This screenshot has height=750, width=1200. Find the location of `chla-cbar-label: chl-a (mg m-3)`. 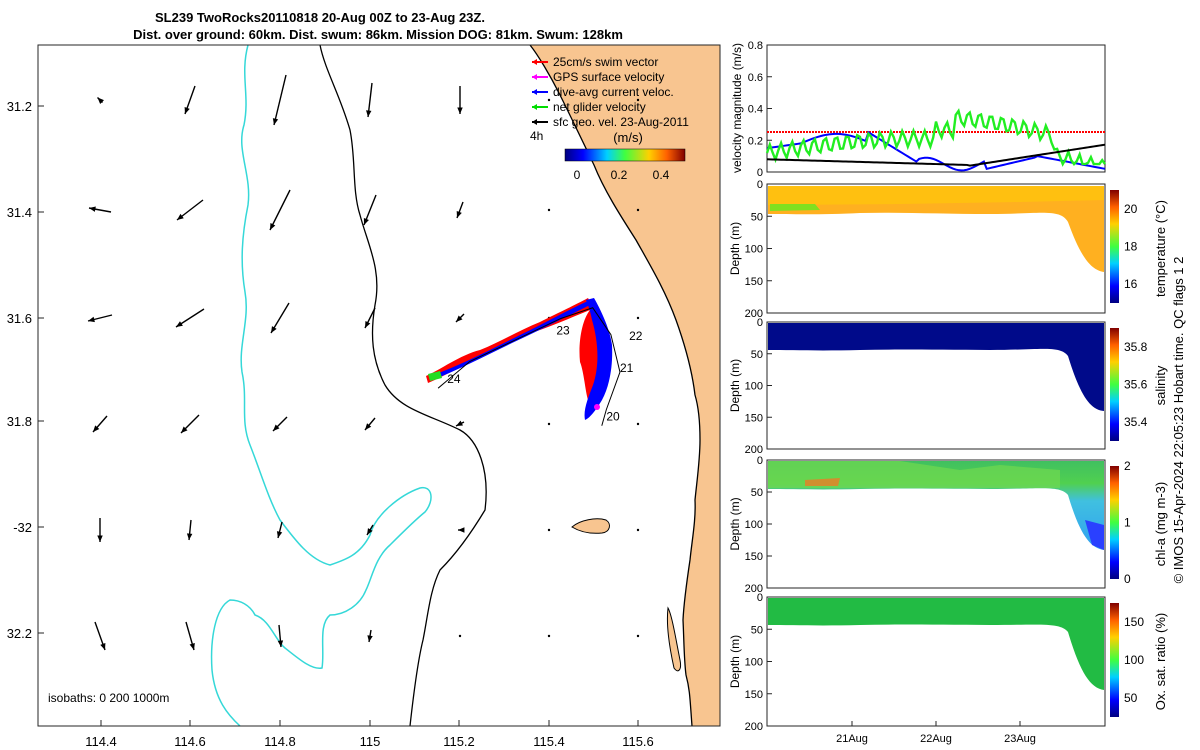

chla-cbar-label: chl-a (mg m-3) is located at coordinates (1160, 524).